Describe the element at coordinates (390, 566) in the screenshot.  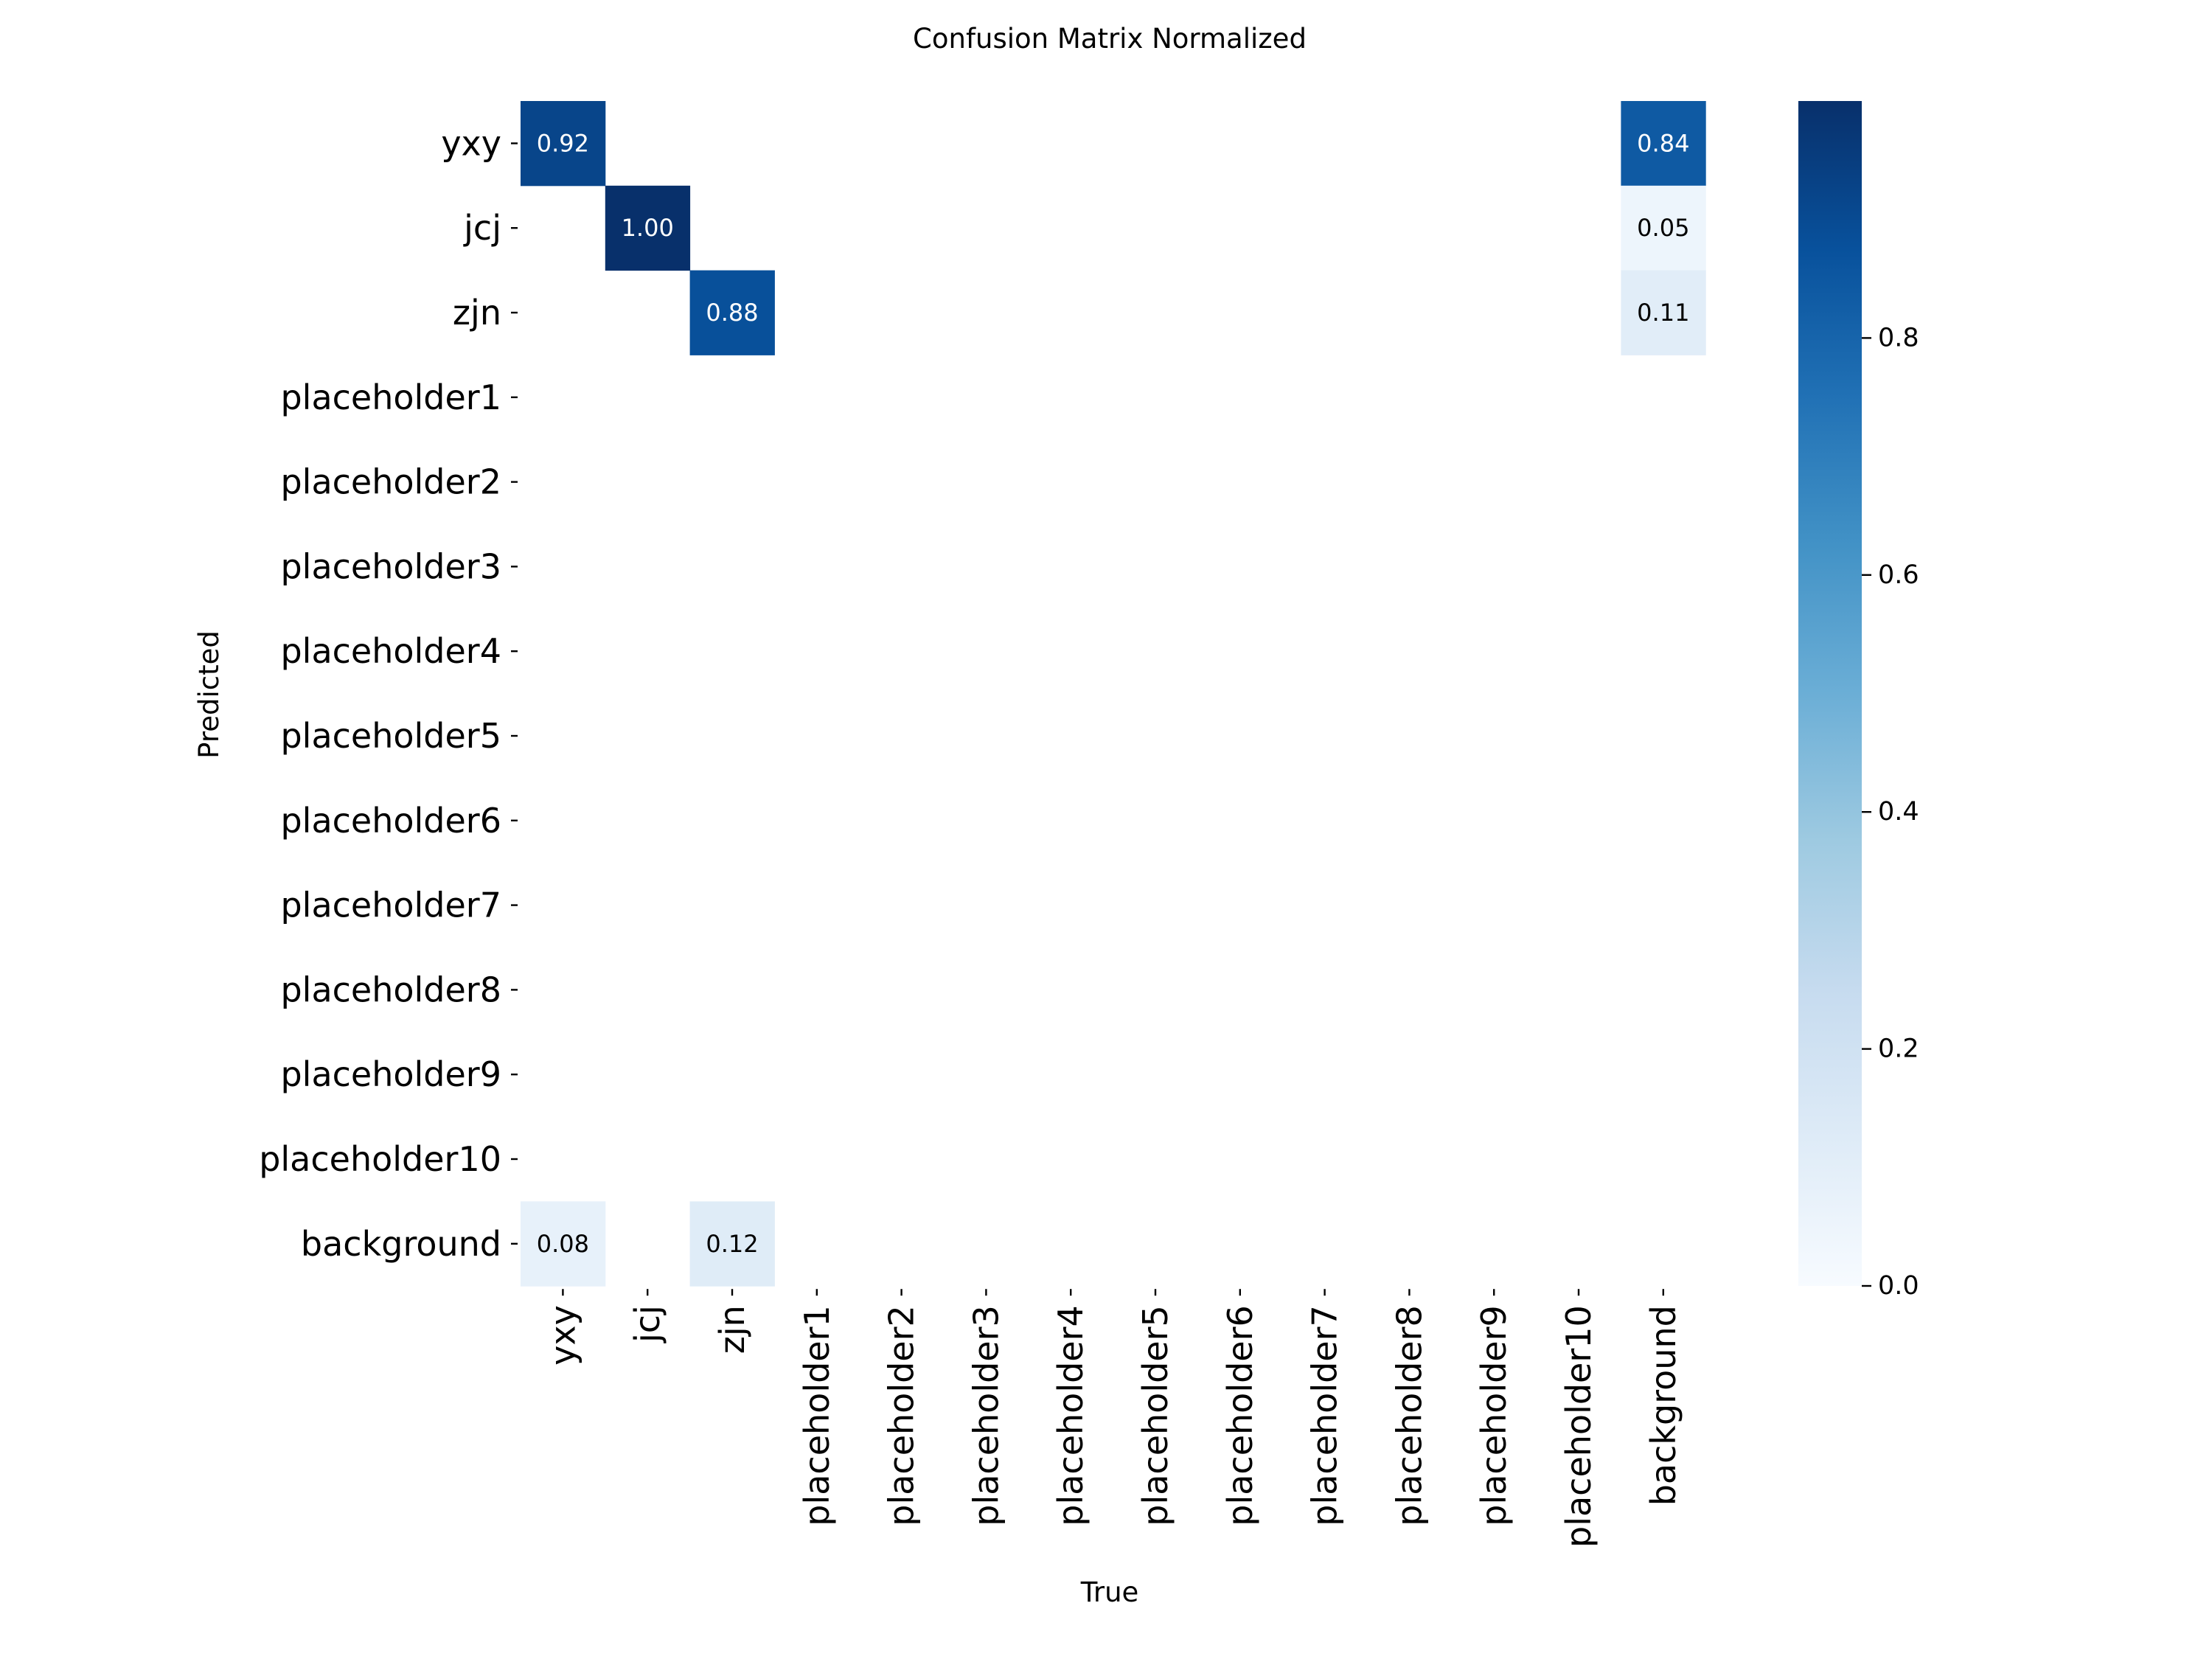
I see `y-tick-label: placeholder3` at that location.